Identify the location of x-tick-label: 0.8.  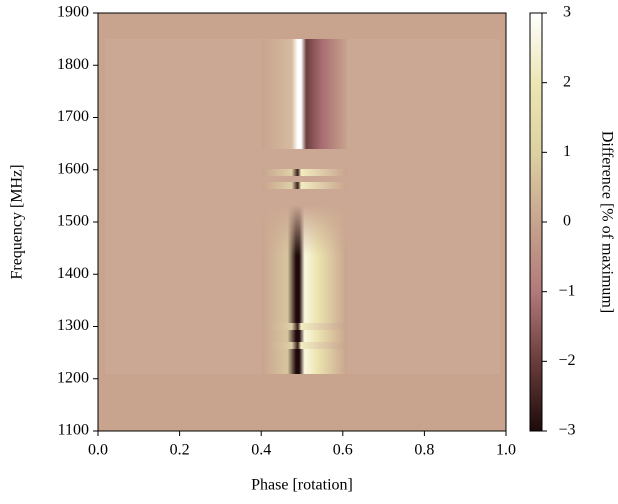
(424, 450).